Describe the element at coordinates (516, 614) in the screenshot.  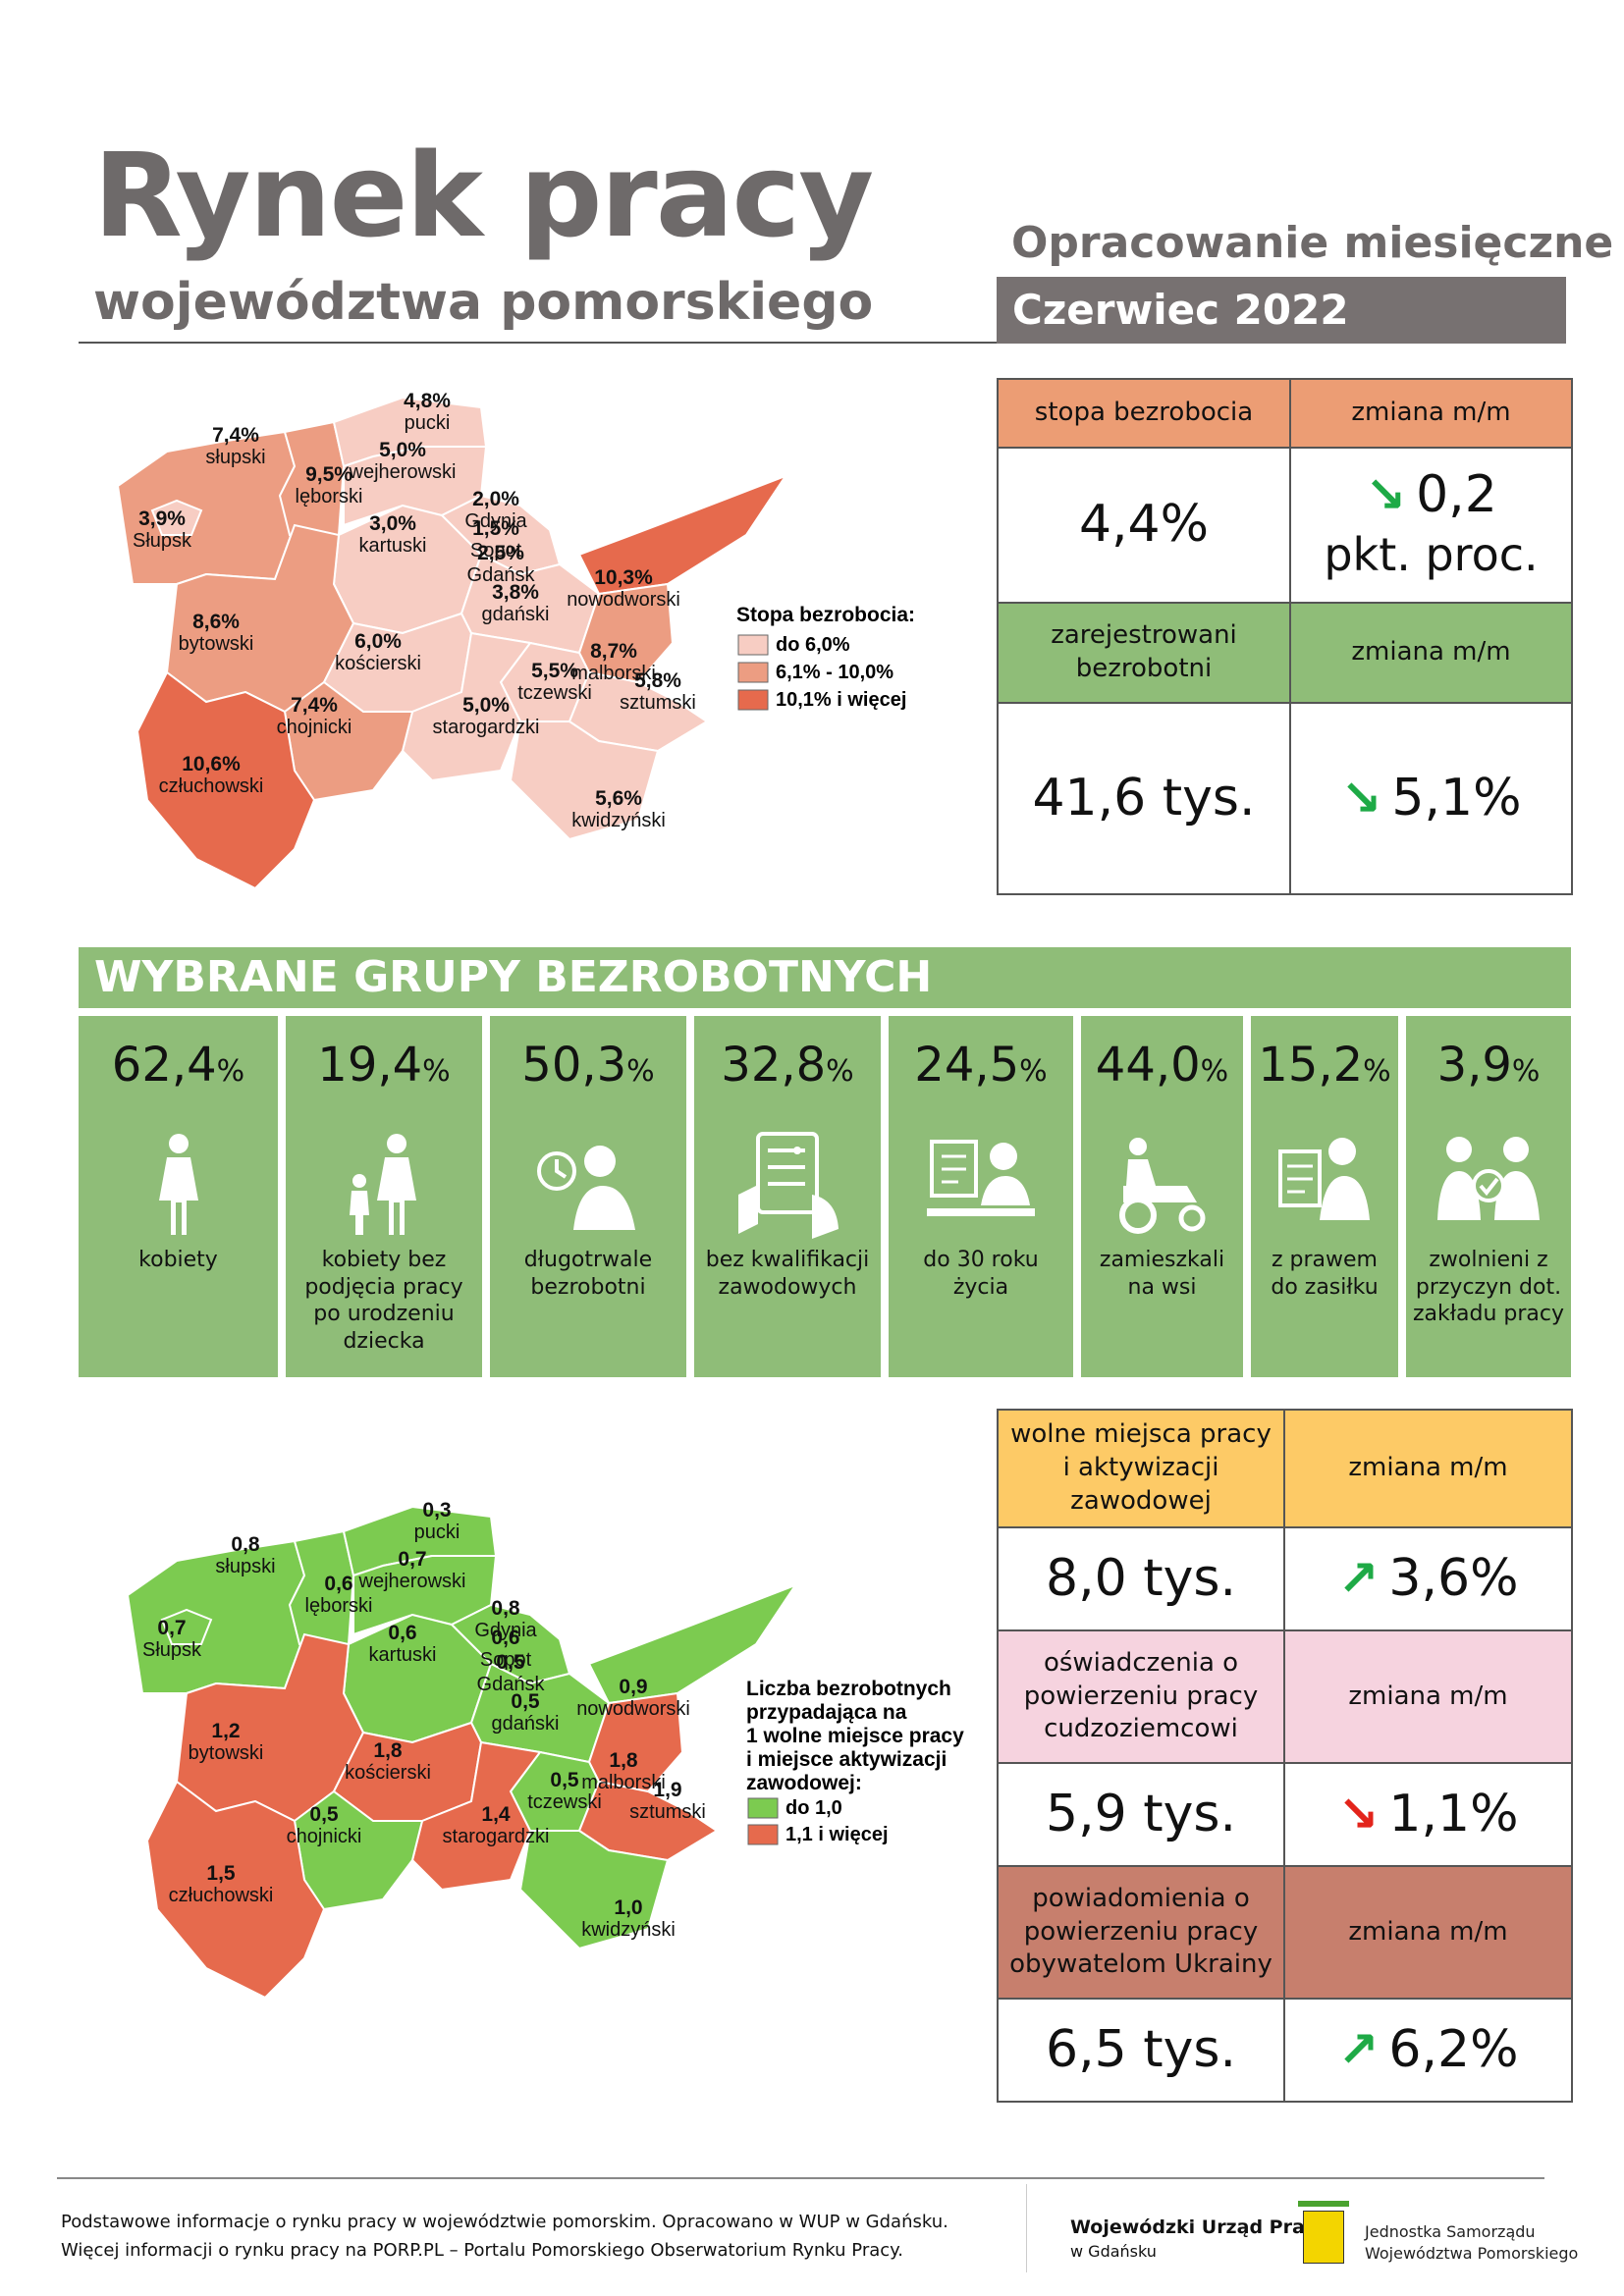
I see `region-name: gdański` at that location.